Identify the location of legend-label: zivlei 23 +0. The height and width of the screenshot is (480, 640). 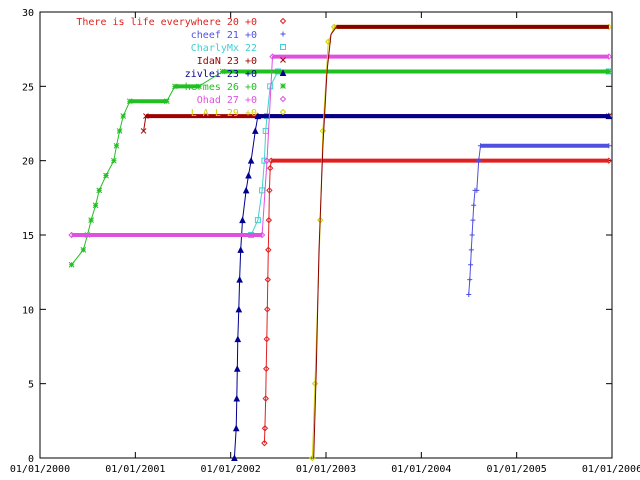
(221, 74).